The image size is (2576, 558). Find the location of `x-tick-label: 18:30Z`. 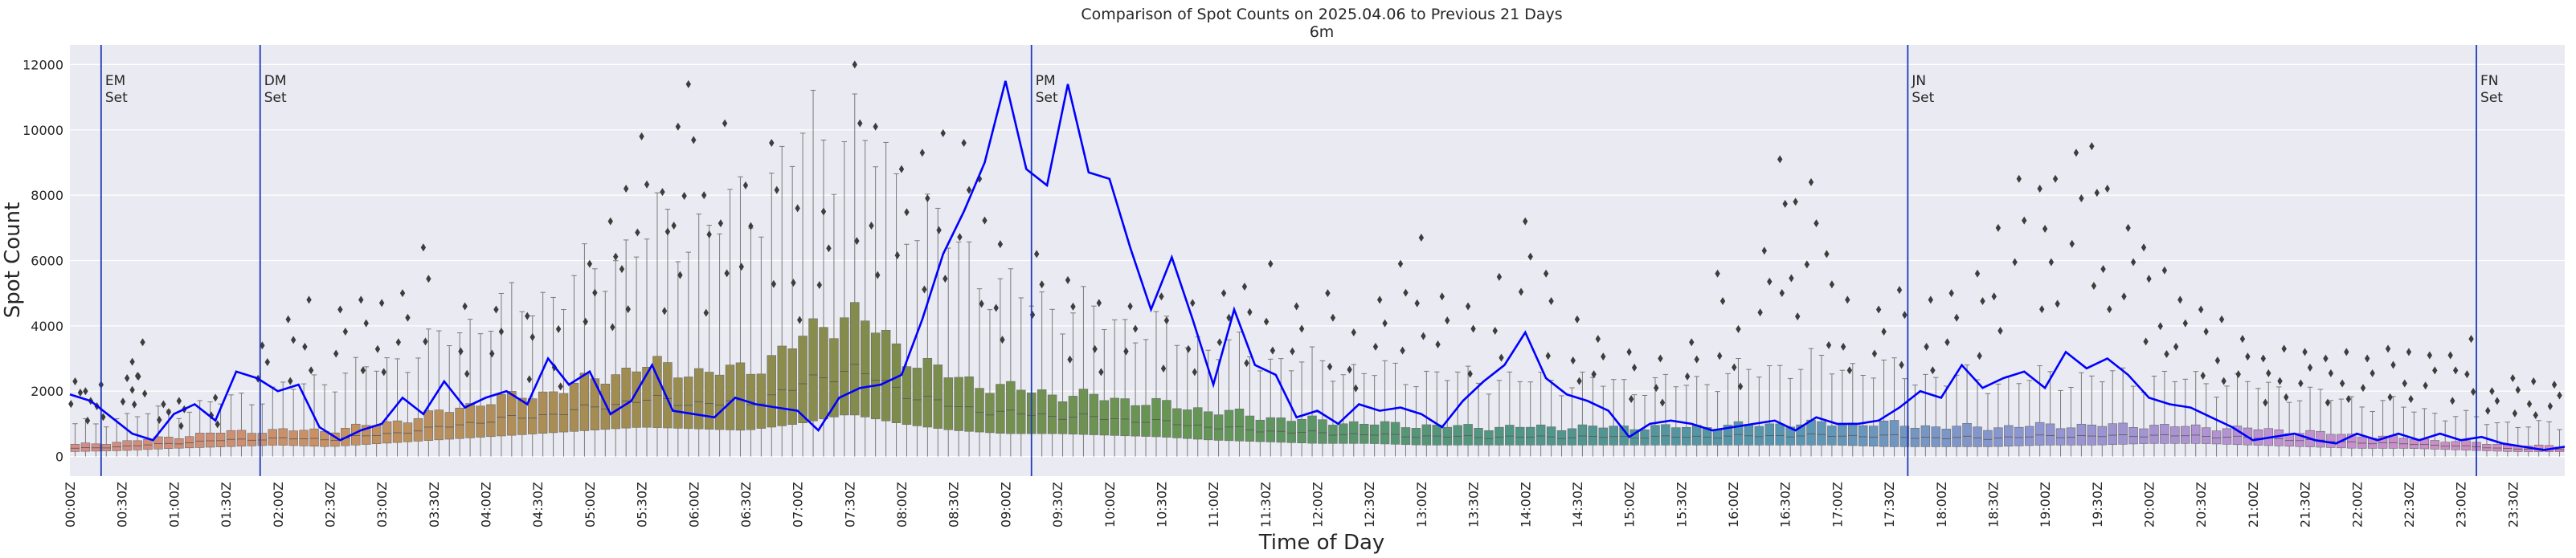

x-tick-label: 18:30Z is located at coordinates (1993, 504).